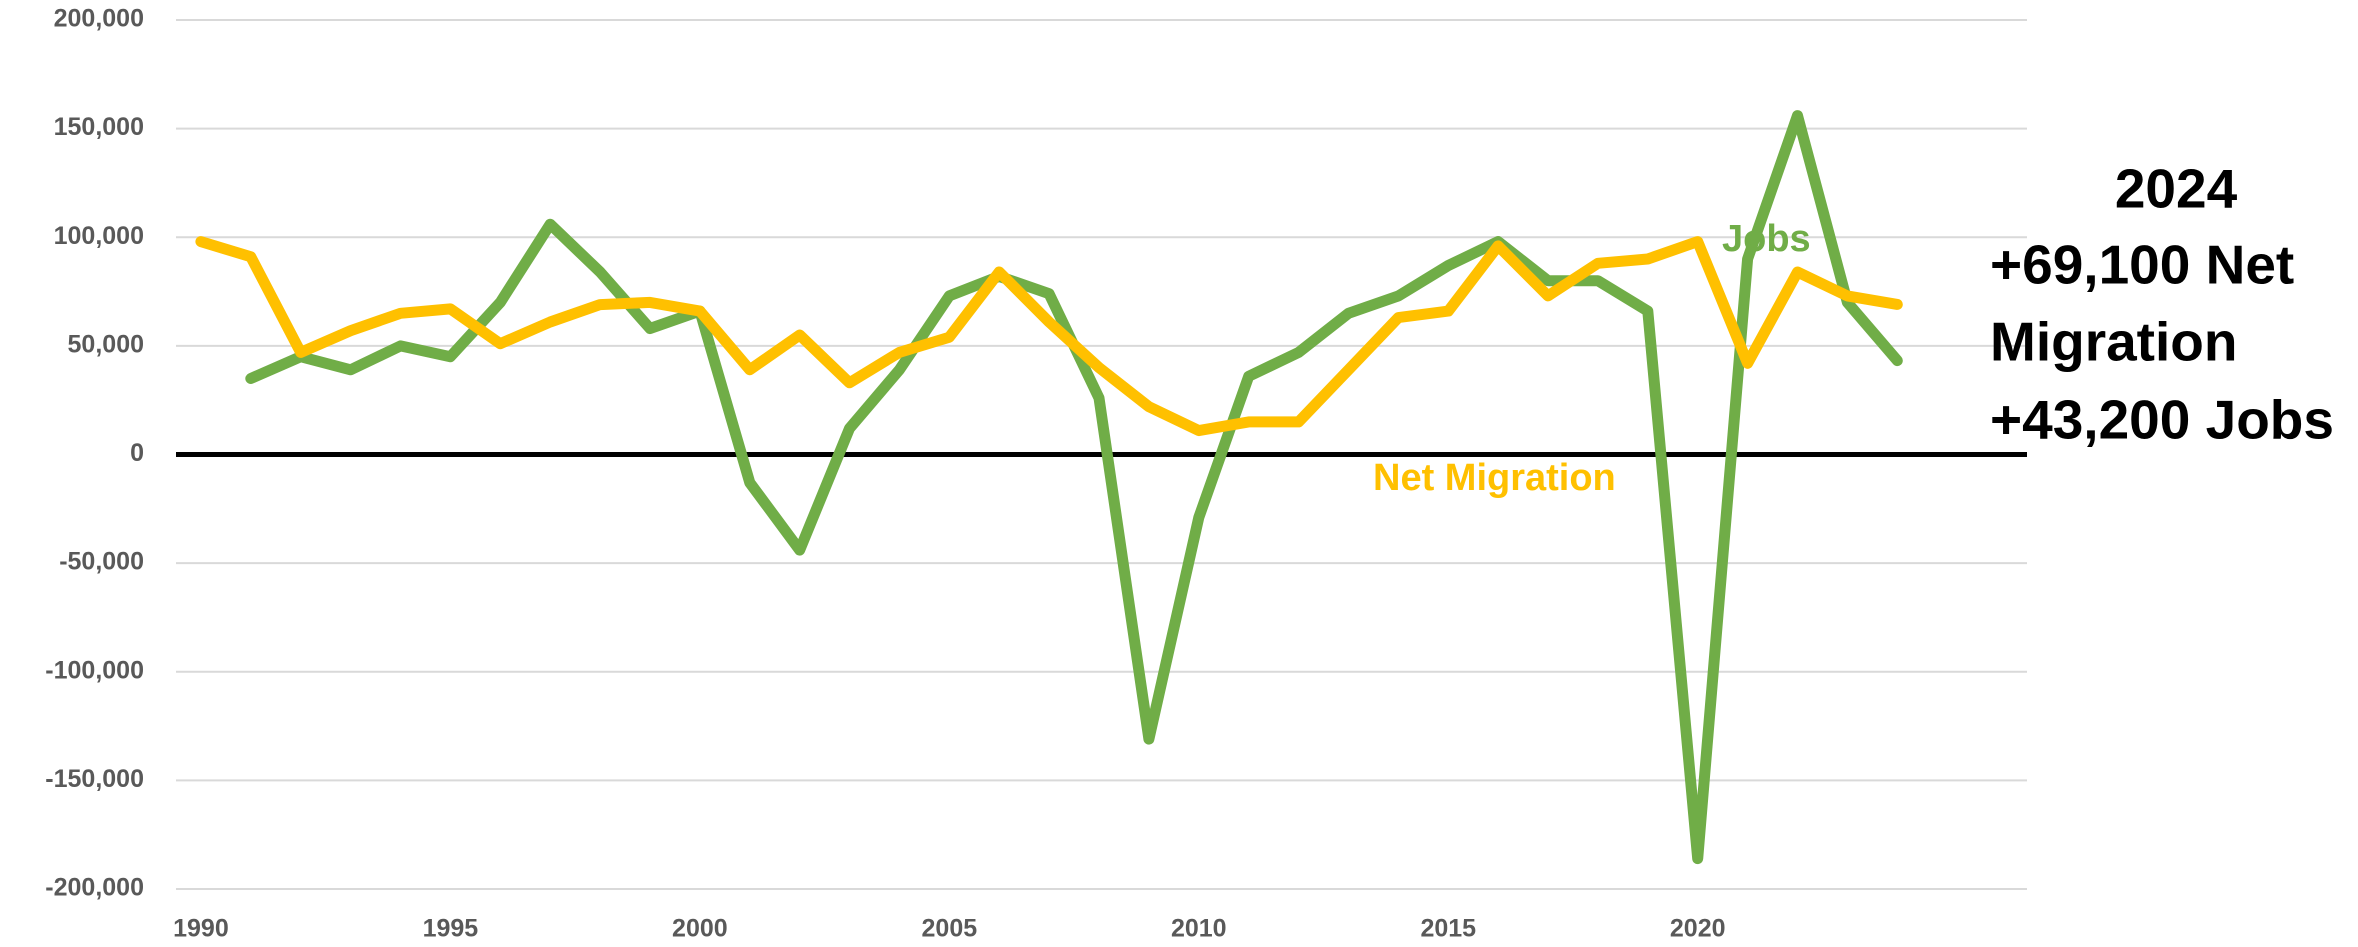 This screenshot has width=2358, height=947. I want to click on y-tick-label: -50,000, so click(101, 562).